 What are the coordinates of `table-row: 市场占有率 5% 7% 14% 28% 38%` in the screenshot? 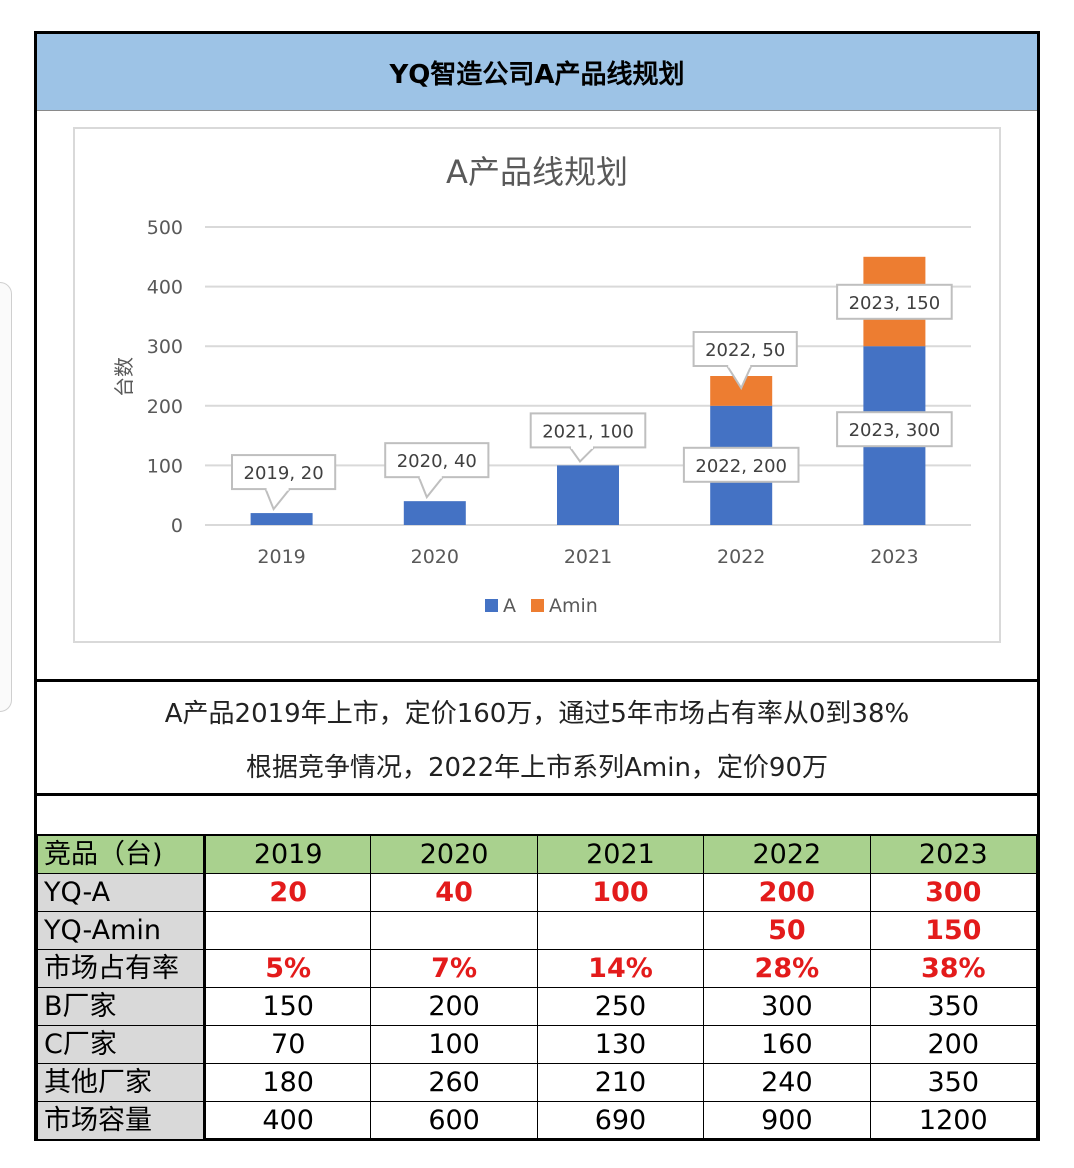 It's located at (537, 968).